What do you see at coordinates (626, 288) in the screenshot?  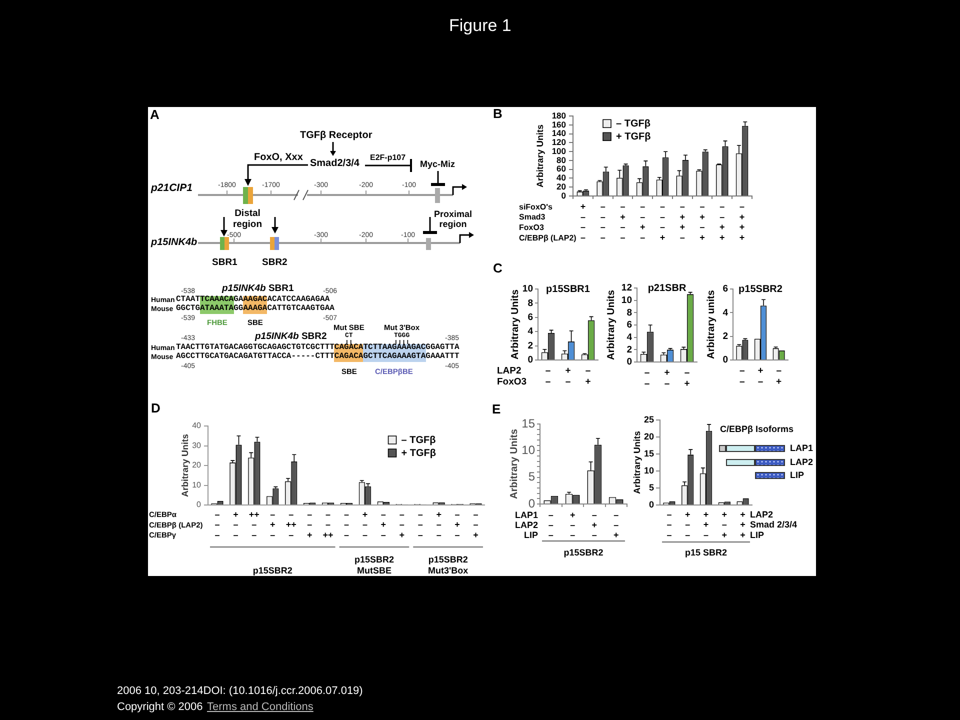 I see `y-tick-label: 12` at bounding box center [626, 288].